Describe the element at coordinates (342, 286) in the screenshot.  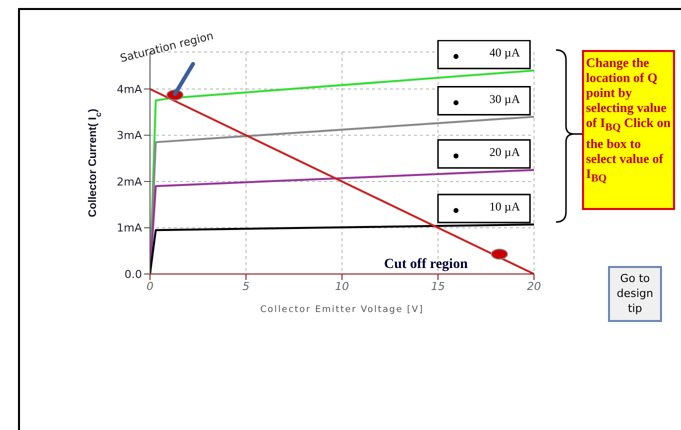
I see `x-tick-label: 10` at that location.